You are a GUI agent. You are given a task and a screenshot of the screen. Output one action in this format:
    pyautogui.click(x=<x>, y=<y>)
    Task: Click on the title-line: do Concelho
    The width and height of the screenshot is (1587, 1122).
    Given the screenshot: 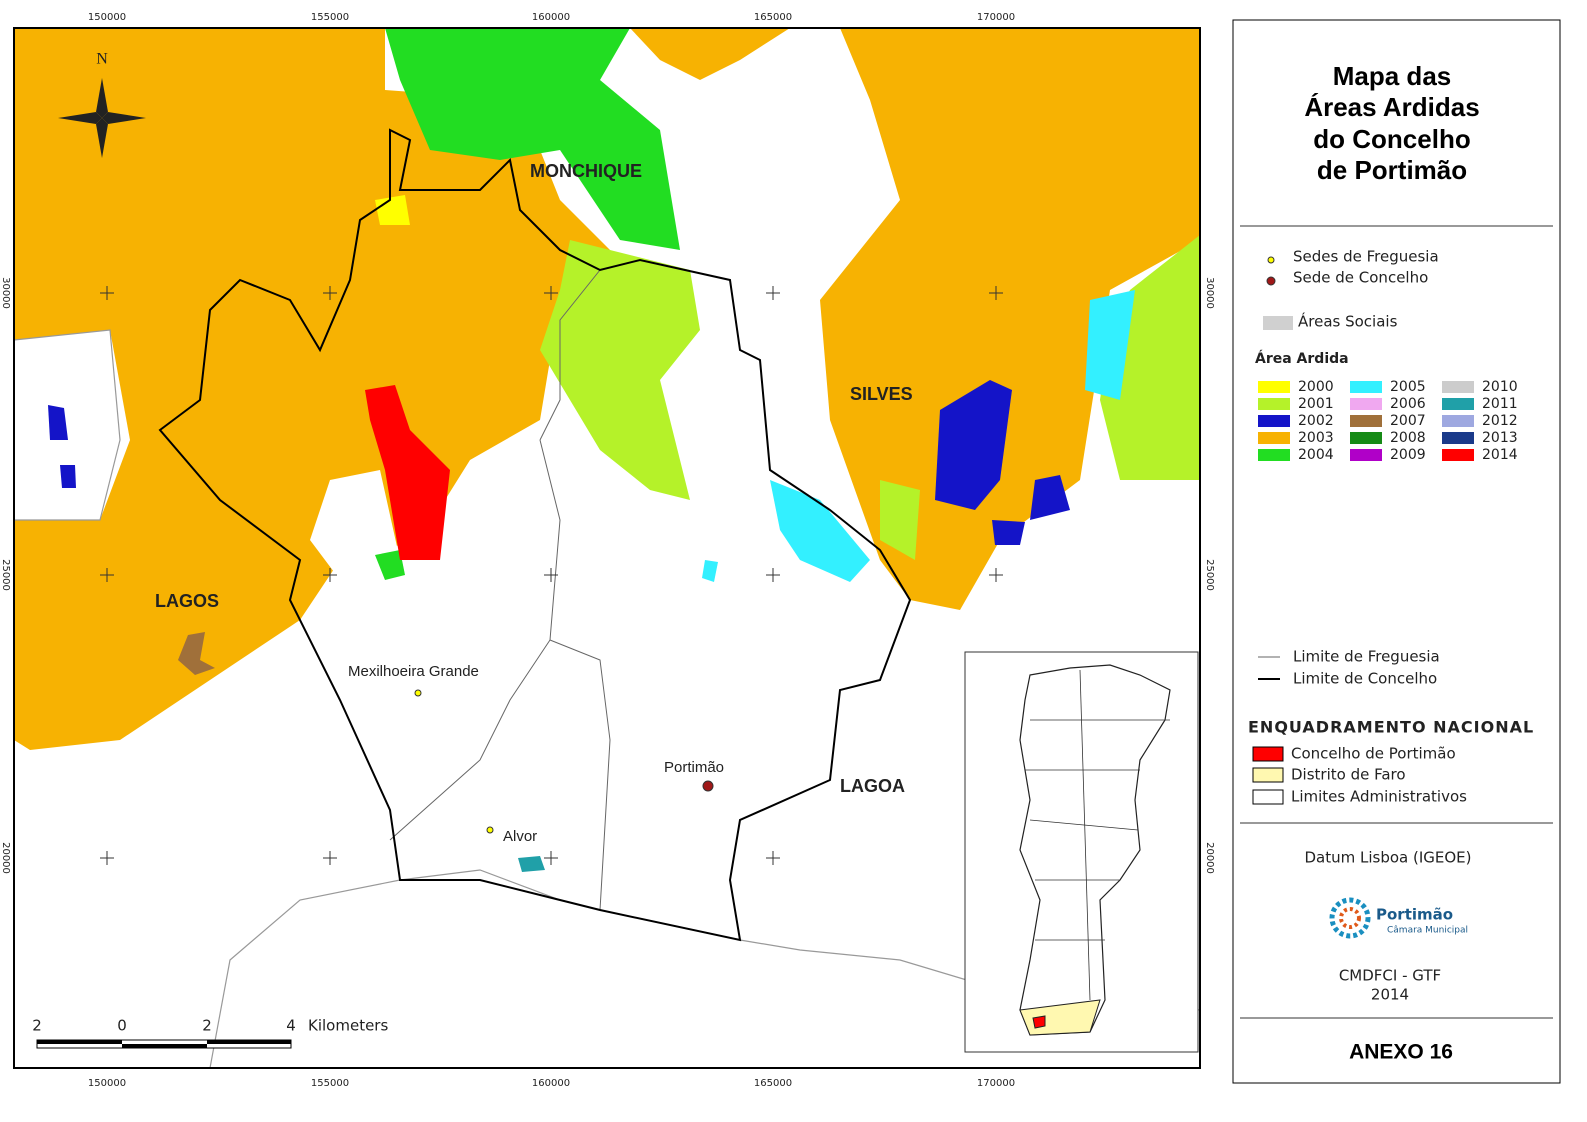 What is the action you would take?
    pyautogui.click(x=1391, y=139)
    